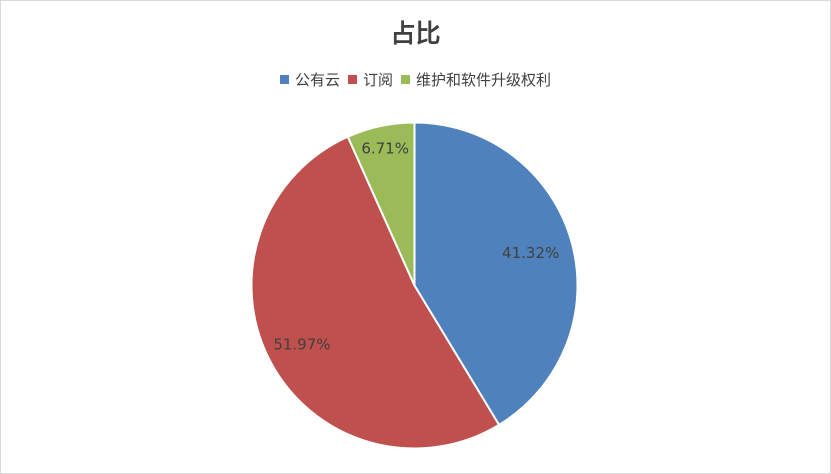 This screenshot has height=474, width=831. I want to click on chart-title: 占比, so click(415, 33).